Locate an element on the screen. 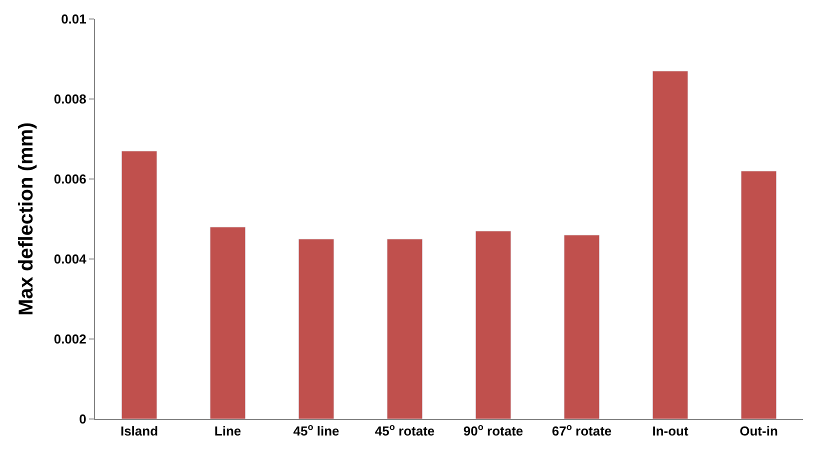  x-tick-label: In-out is located at coordinates (670, 431).